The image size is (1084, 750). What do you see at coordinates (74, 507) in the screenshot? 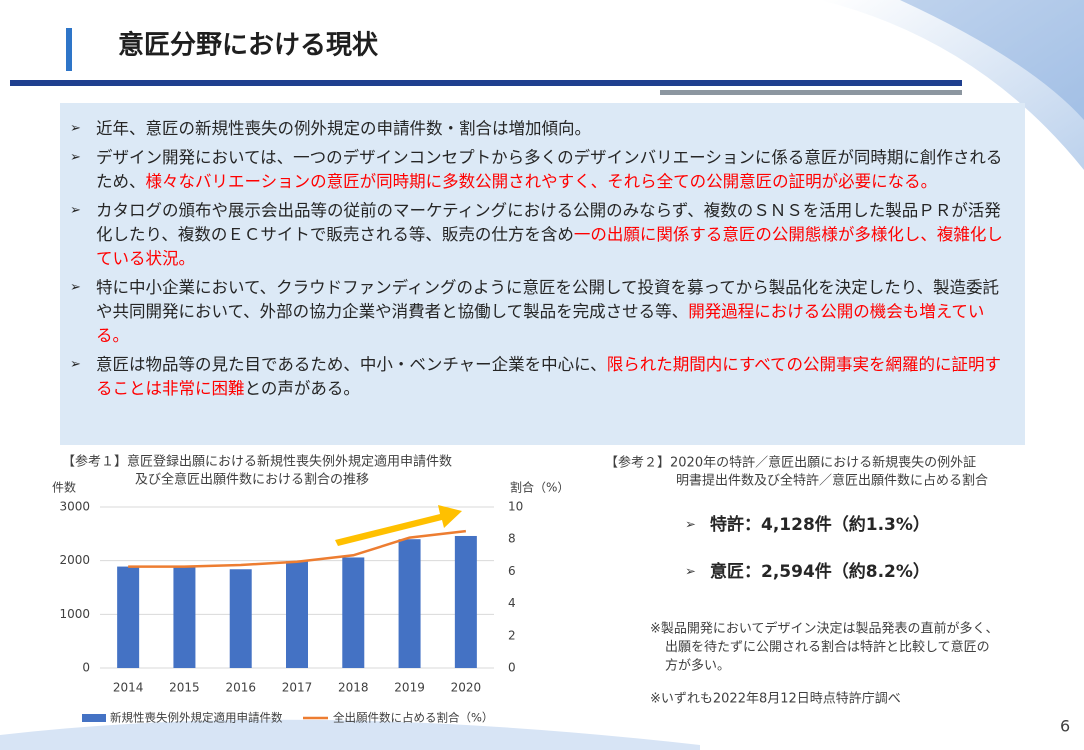
I see `y-tick-label: 3000` at bounding box center [74, 507].